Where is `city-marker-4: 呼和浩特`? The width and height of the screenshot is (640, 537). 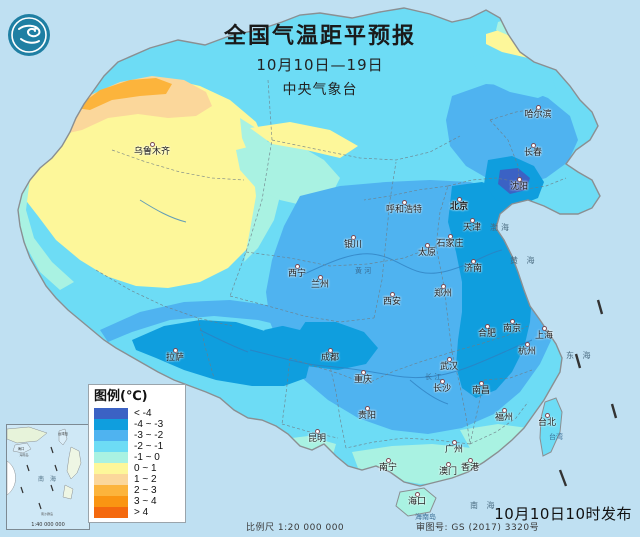
city-marker-4: 呼和浩特 is located at coordinates (404, 207).